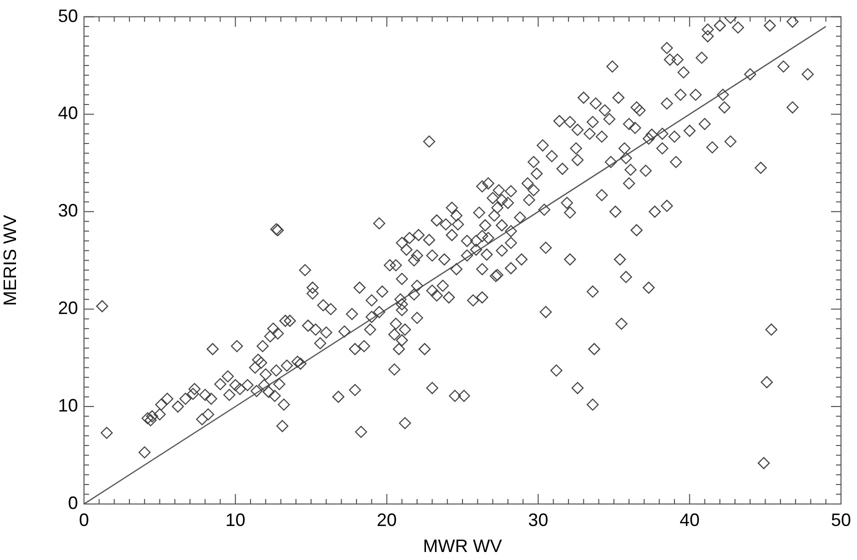  Describe the element at coordinates (68, 210) in the screenshot. I see `y-tick-label: 30` at that location.